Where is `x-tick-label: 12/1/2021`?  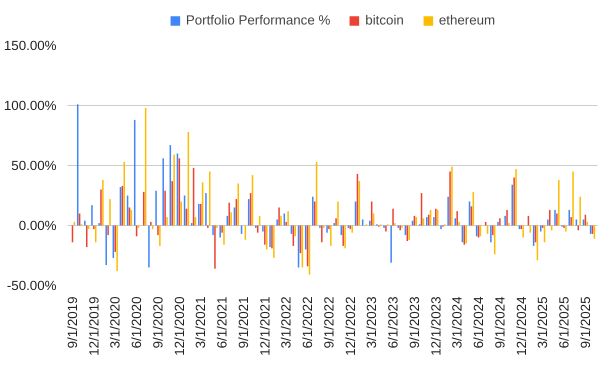 x-tick-label: 12/1/2021 is located at coordinates (264, 326).